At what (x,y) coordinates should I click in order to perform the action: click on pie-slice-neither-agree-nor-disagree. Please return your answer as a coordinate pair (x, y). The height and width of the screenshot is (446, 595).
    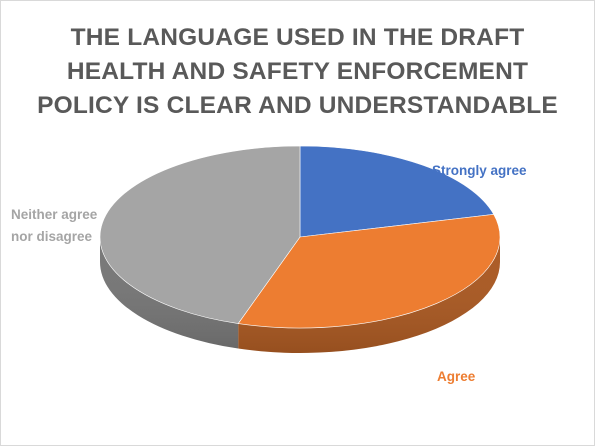
    Looking at the image, I should click on (200, 234).